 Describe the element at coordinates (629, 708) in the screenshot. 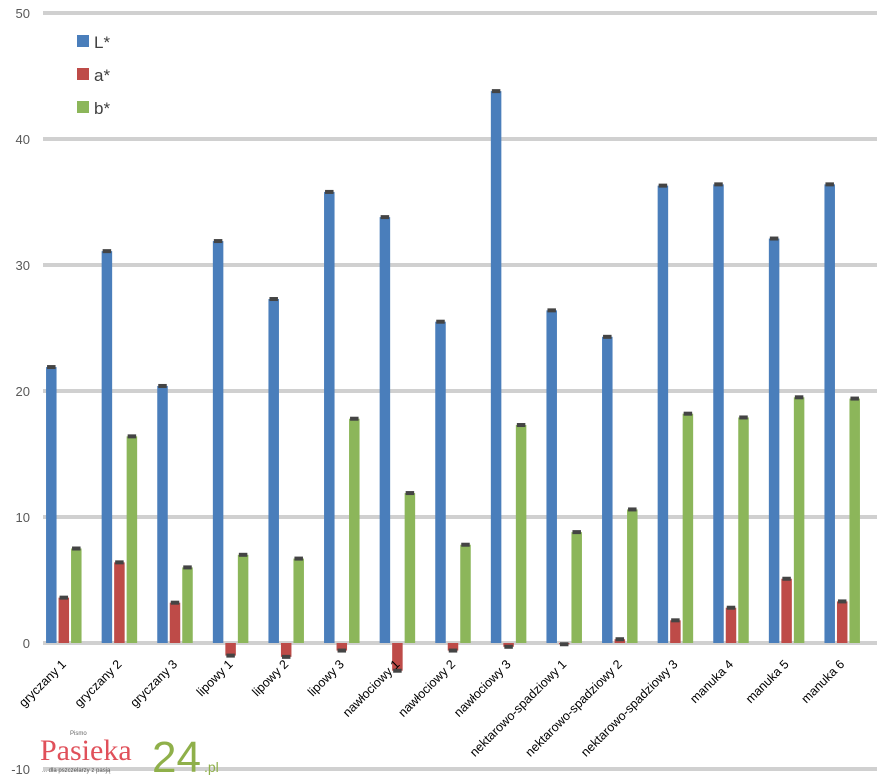

I see `x-tick-label: nektarowo-spadziowy 3` at that location.